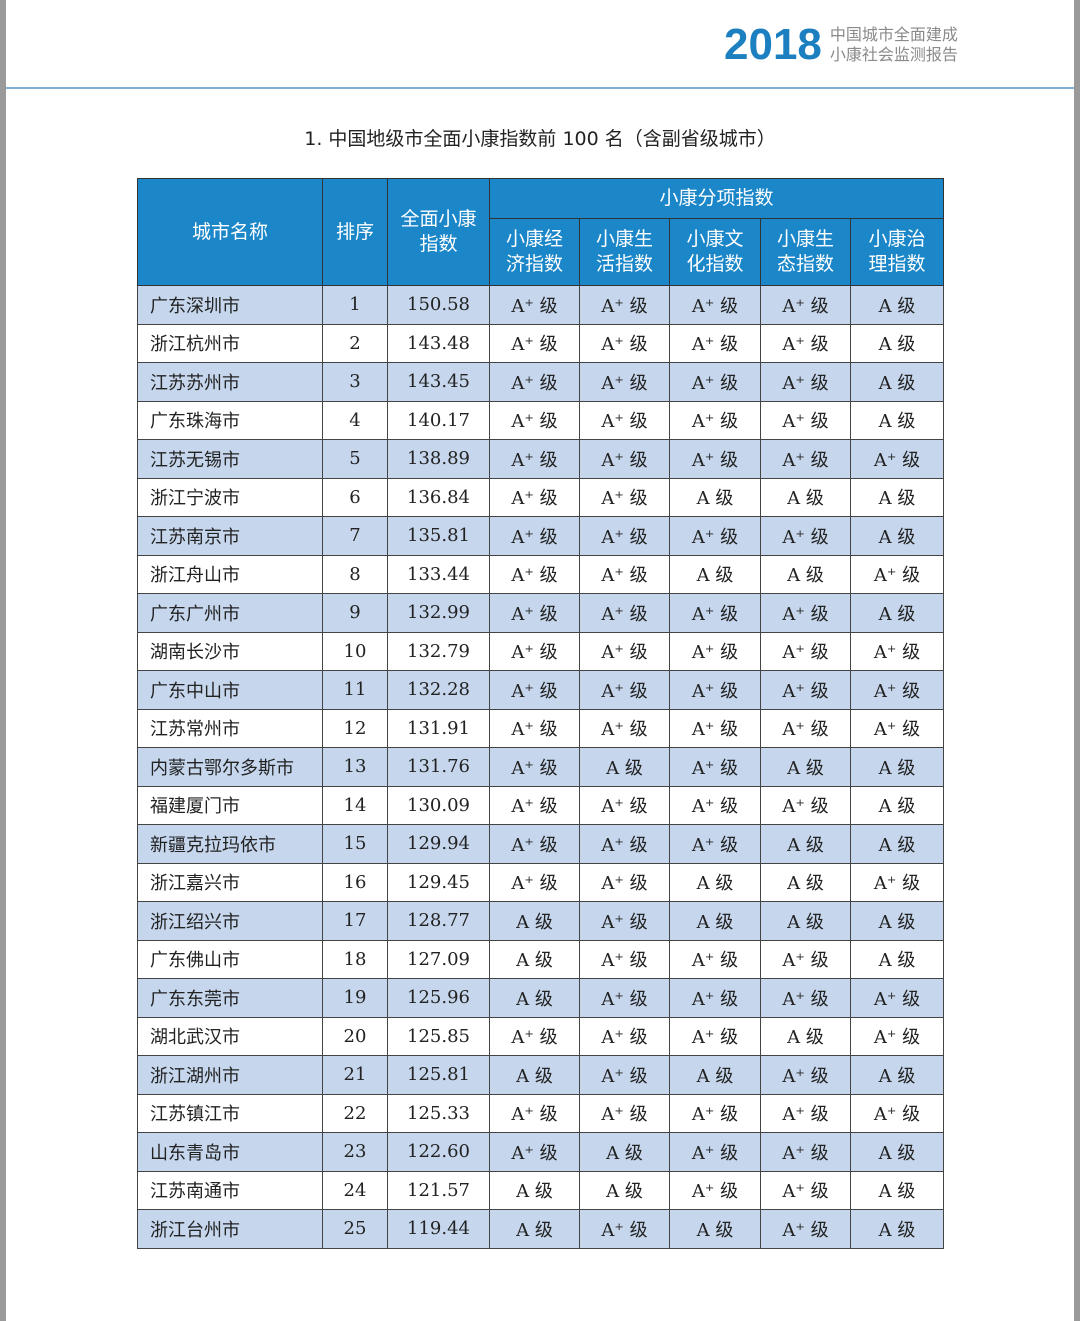  Describe the element at coordinates (230, 805) in the screenshot. I see `city-name: 福建厦门市` at that location.